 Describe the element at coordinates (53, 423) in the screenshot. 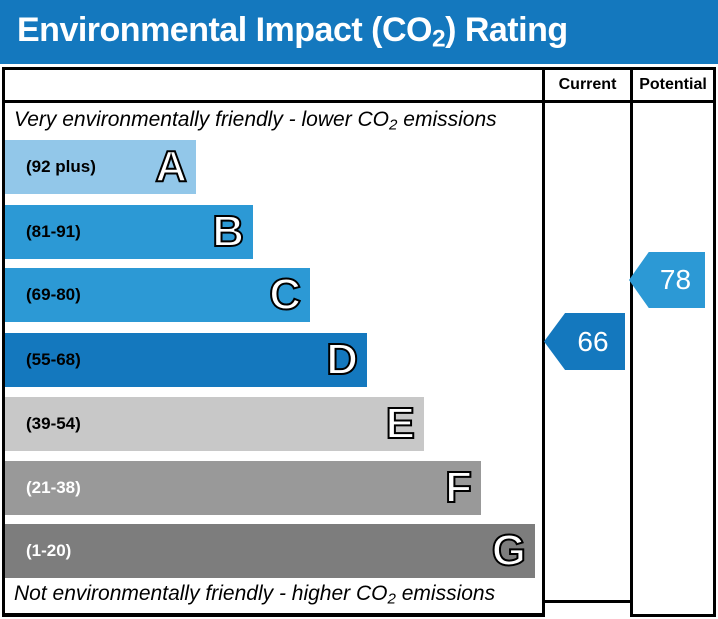

I see `band-e-range: (39-54)` at that location.